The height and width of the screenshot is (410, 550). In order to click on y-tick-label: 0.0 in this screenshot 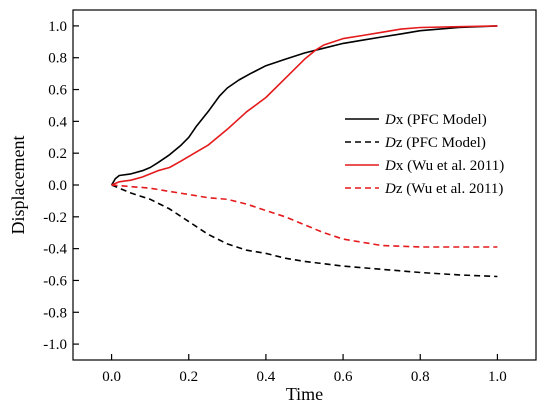, I will do `click(57, 186)`.